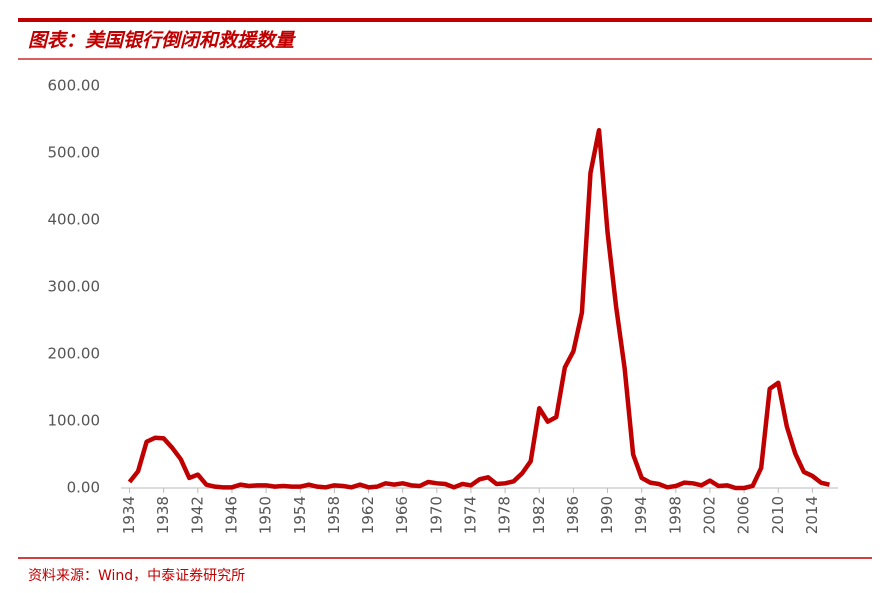 The image size is (890, 593). I want to click on y-tick-label: 400.00, so click(74, 220).